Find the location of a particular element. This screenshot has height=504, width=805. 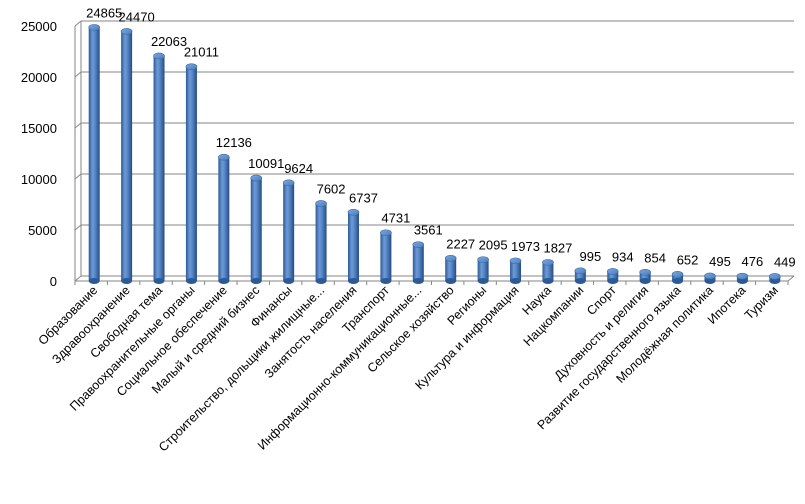

data-label: 7602 is located at coordinates (331, 188).